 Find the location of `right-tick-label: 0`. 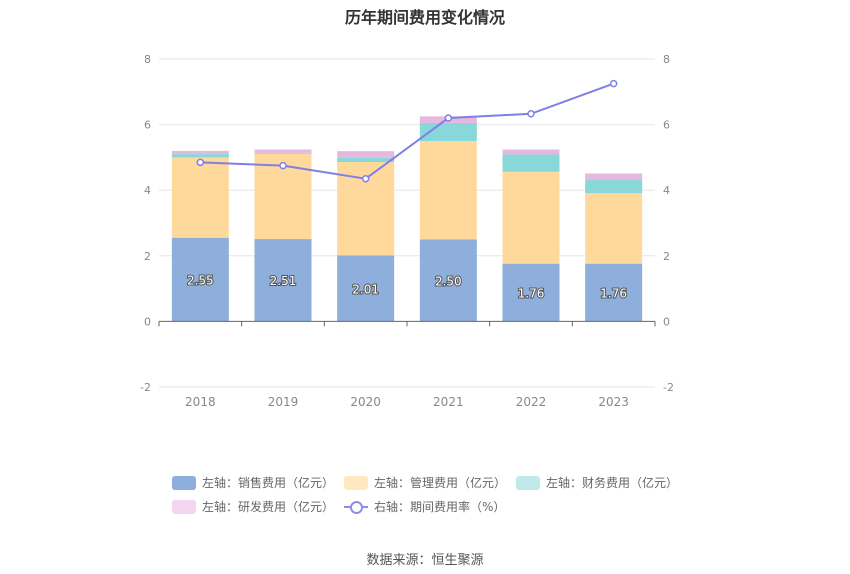

right-tick-label: 0 is located at coordinates (666, 321).